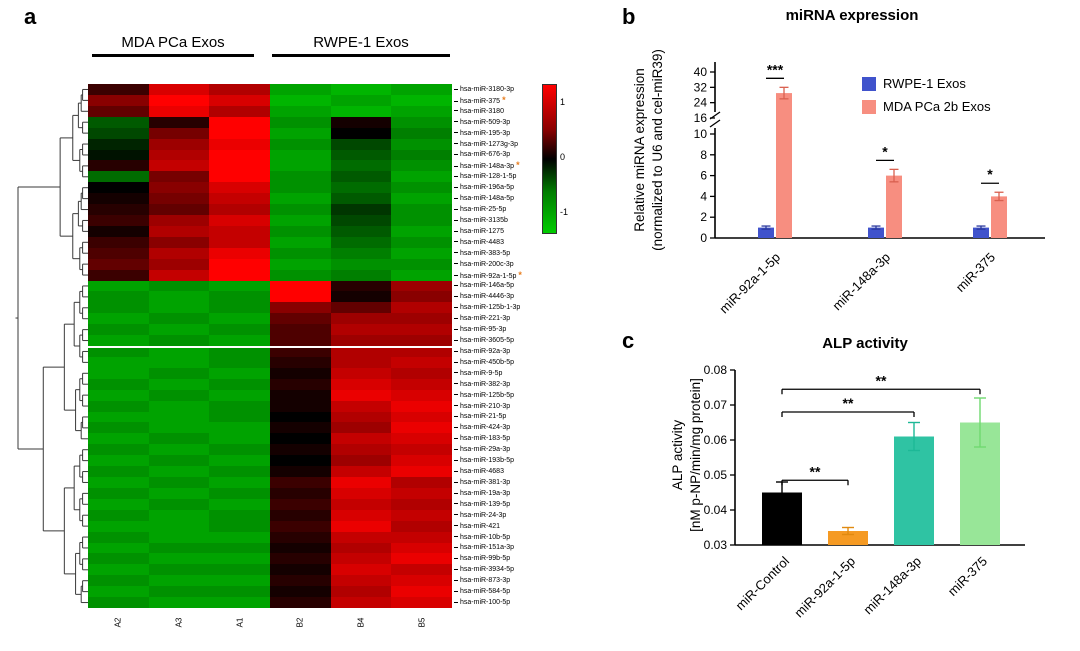 Image resolution: width=1080 pixels, height=651 pixels. Describe the element at coordinates (703, 176) in the screenshot. I see `y-tick-label: 6` at that location.